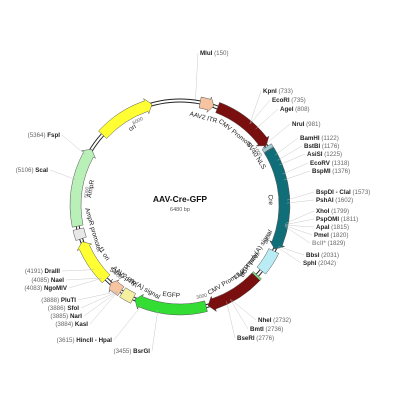  What do you see at coordinates (361, 192) in the screenshot?
I see `site-position: (1573)` at bounding box center [361, 192].